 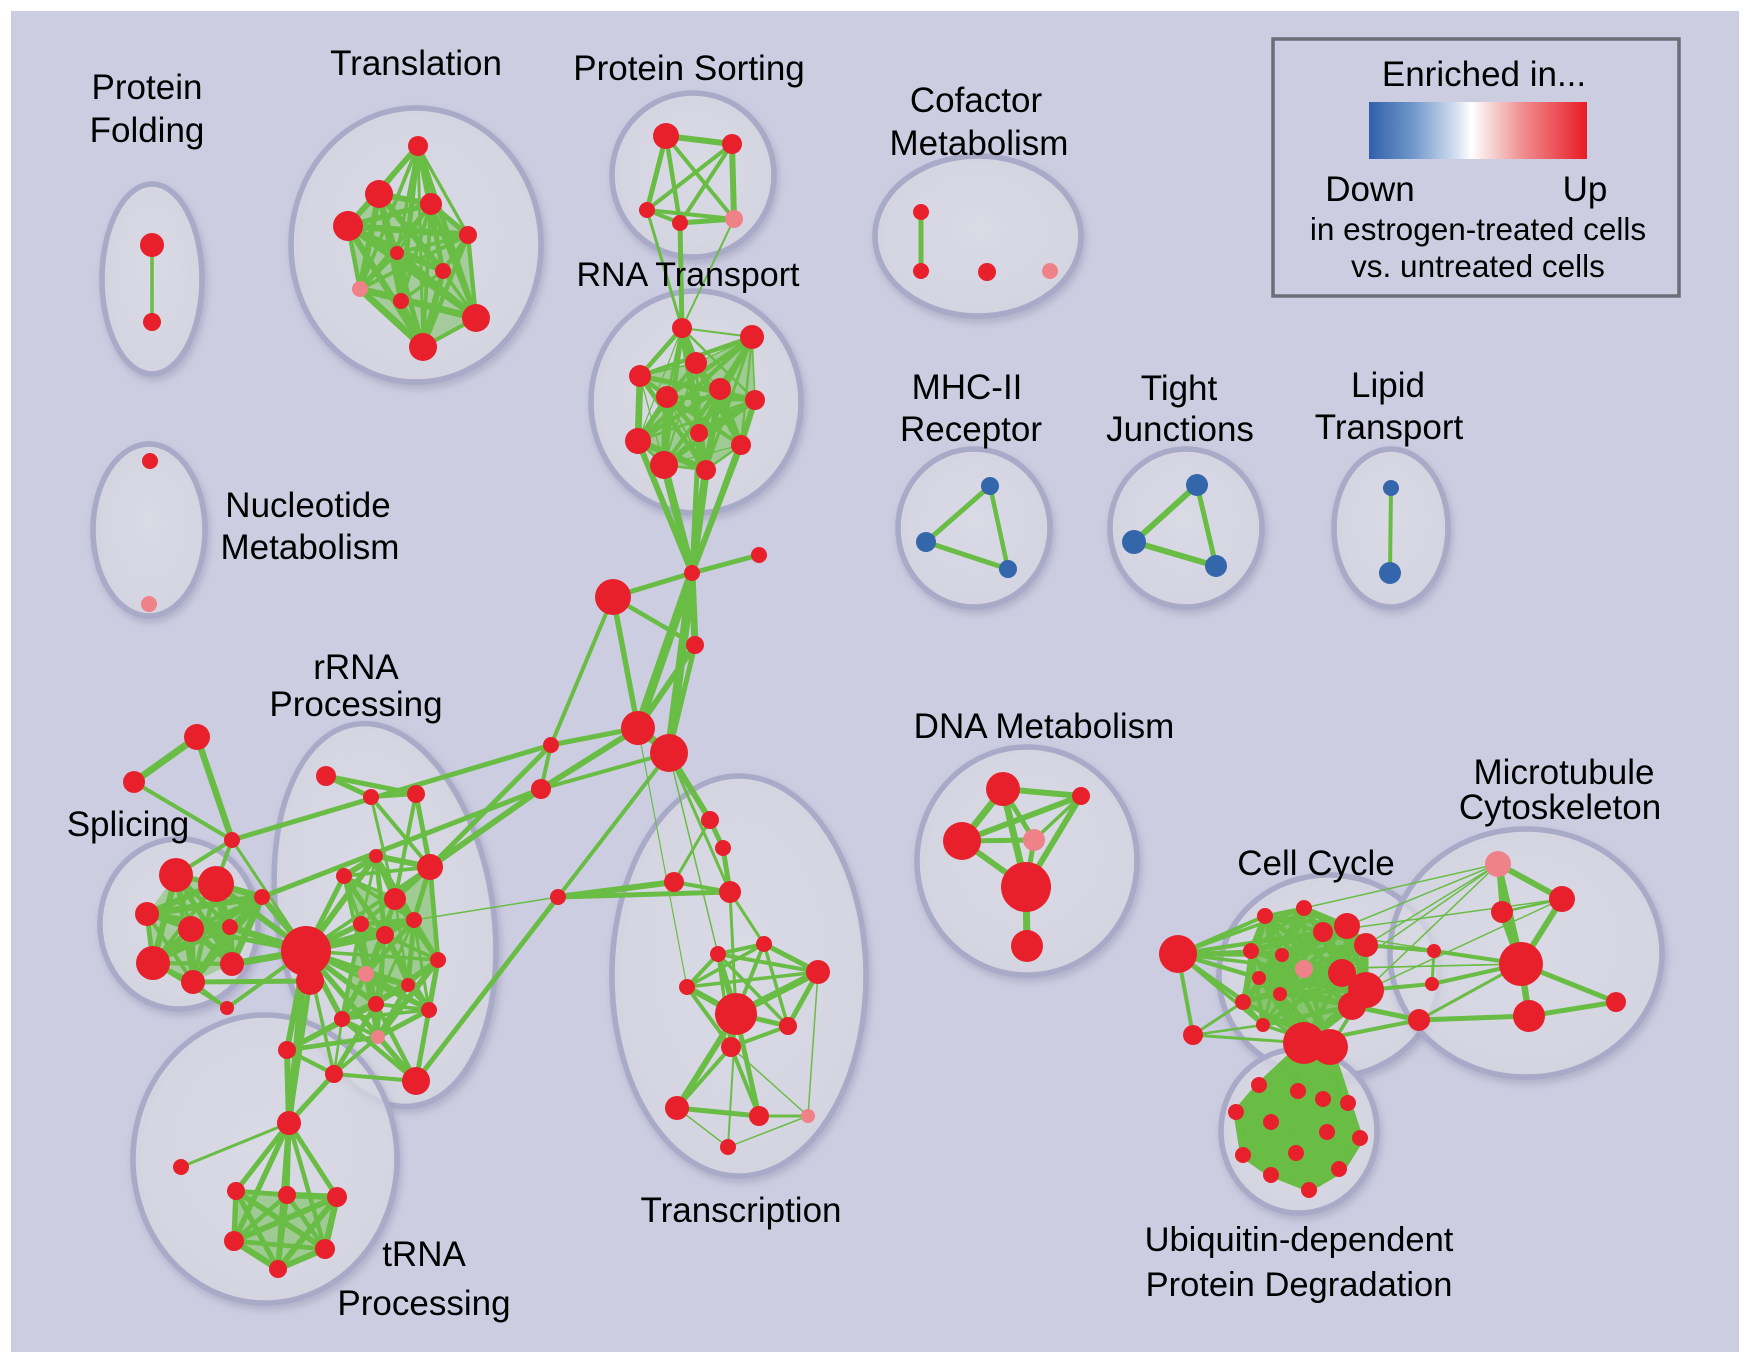 I want to click on svg-text: in estrogen-treated cells, so click(x=1478, y=229).